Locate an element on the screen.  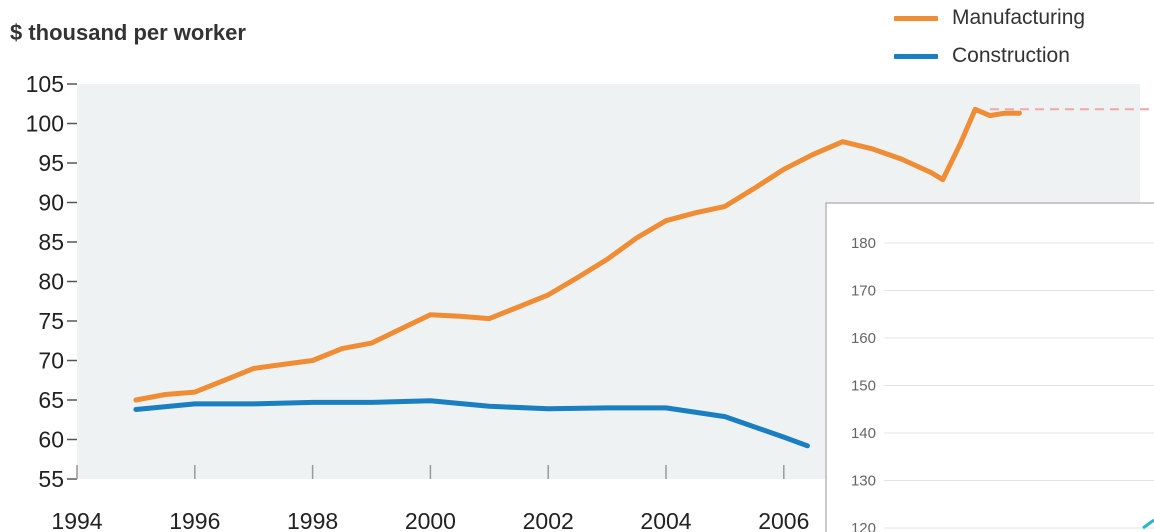
x-tick-label: 2004 is located at coordinates (665, 520).